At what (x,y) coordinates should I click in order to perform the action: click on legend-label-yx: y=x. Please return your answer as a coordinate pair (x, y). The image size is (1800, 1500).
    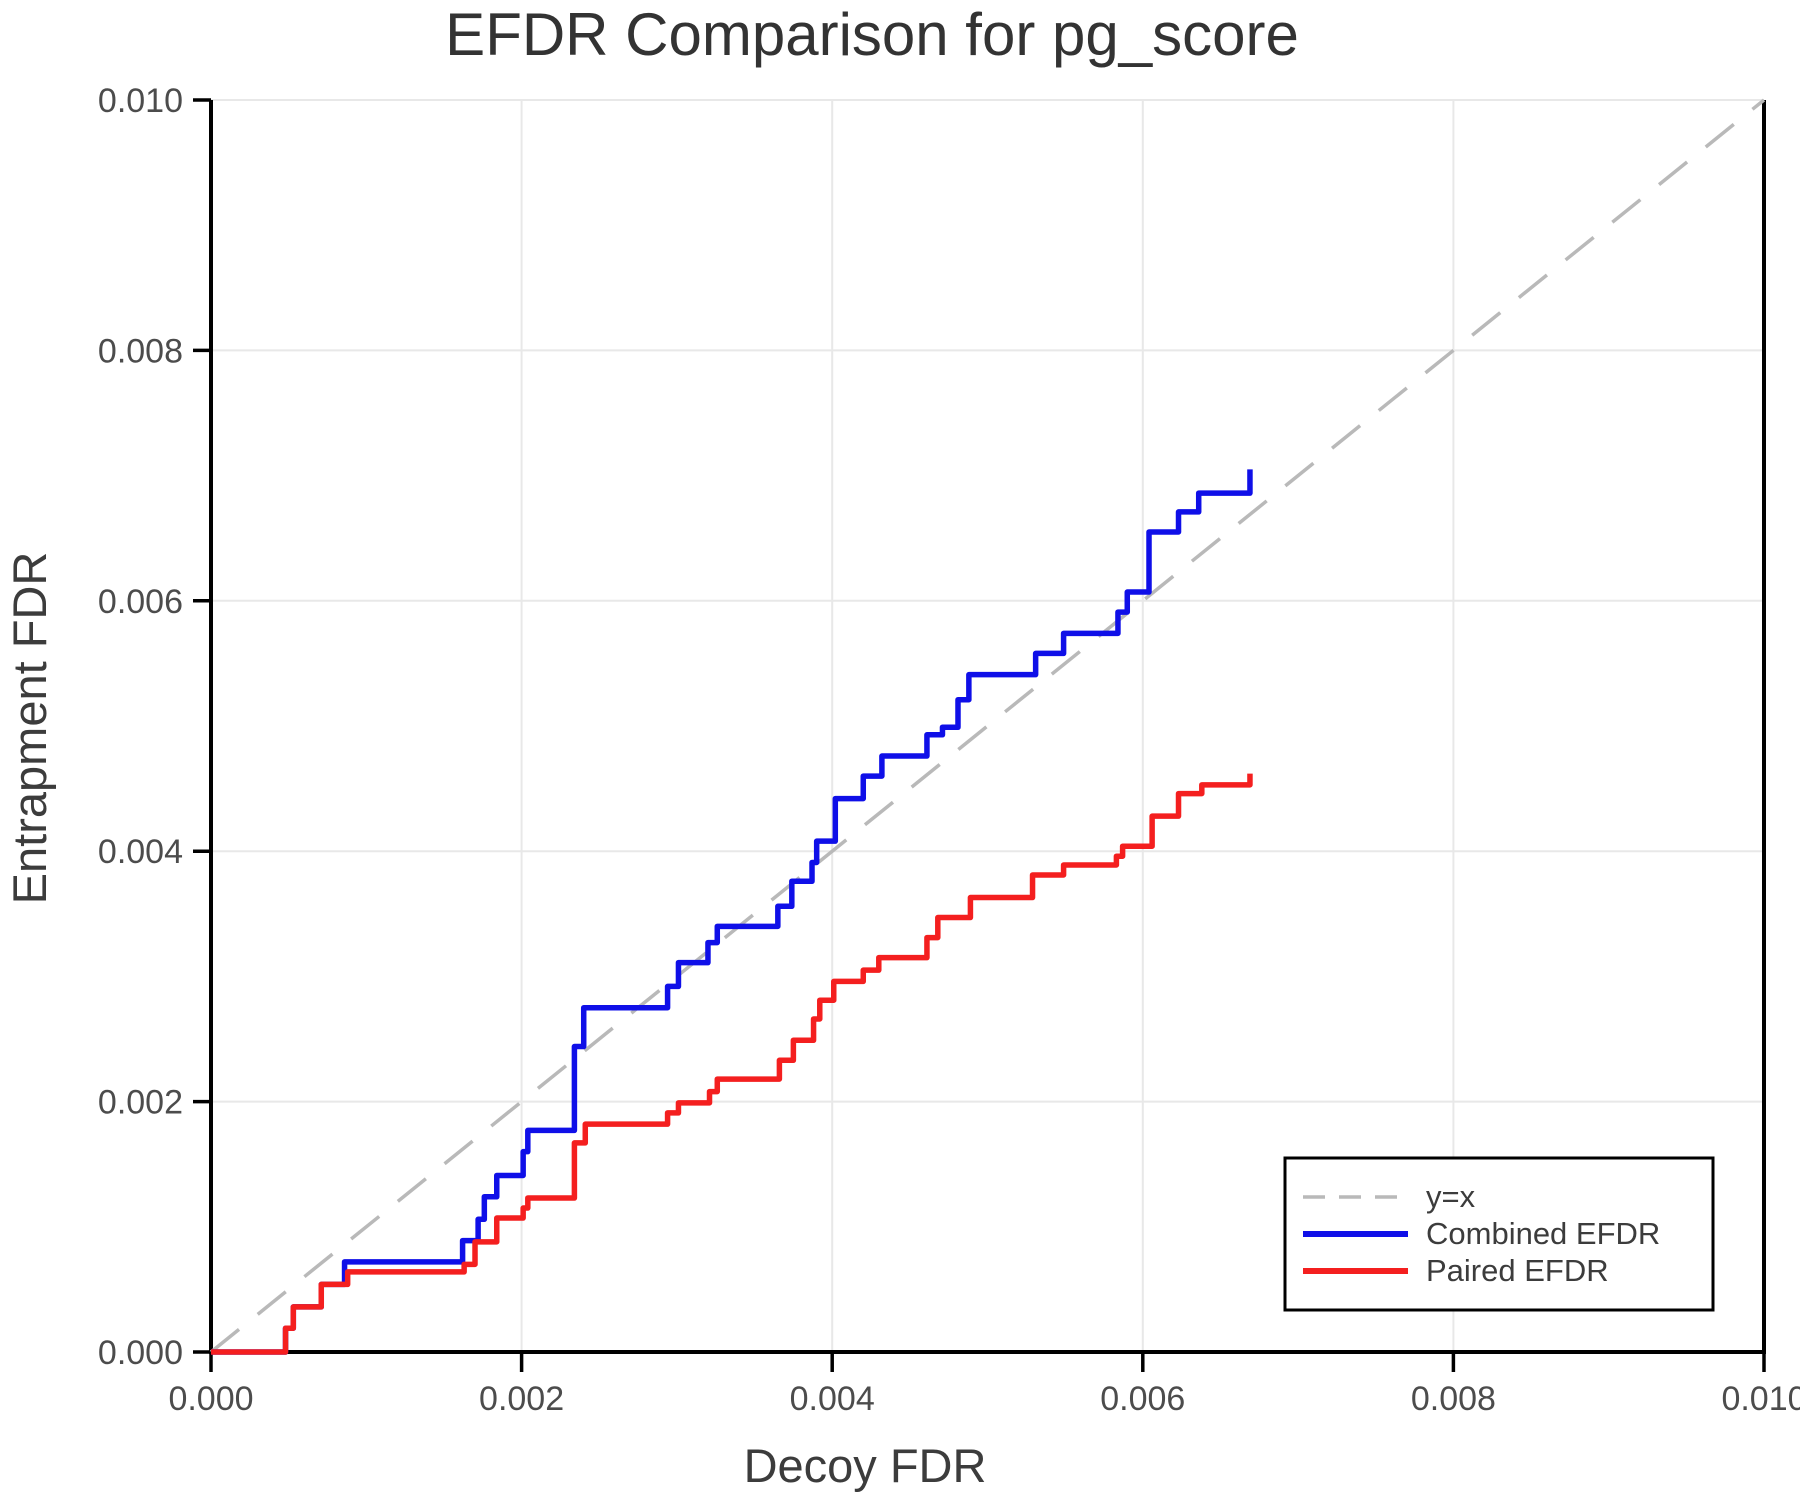
    Looking at the image, I should click on (1451, 1196).